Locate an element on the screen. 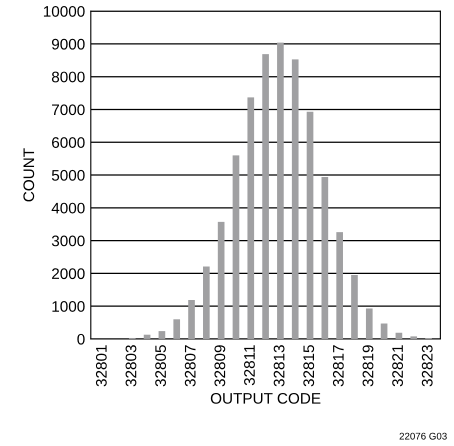 Image resolution: width=454 pixels, height=446 pixels. y-tick-label: 4000 is located at coordinates (68, 208).